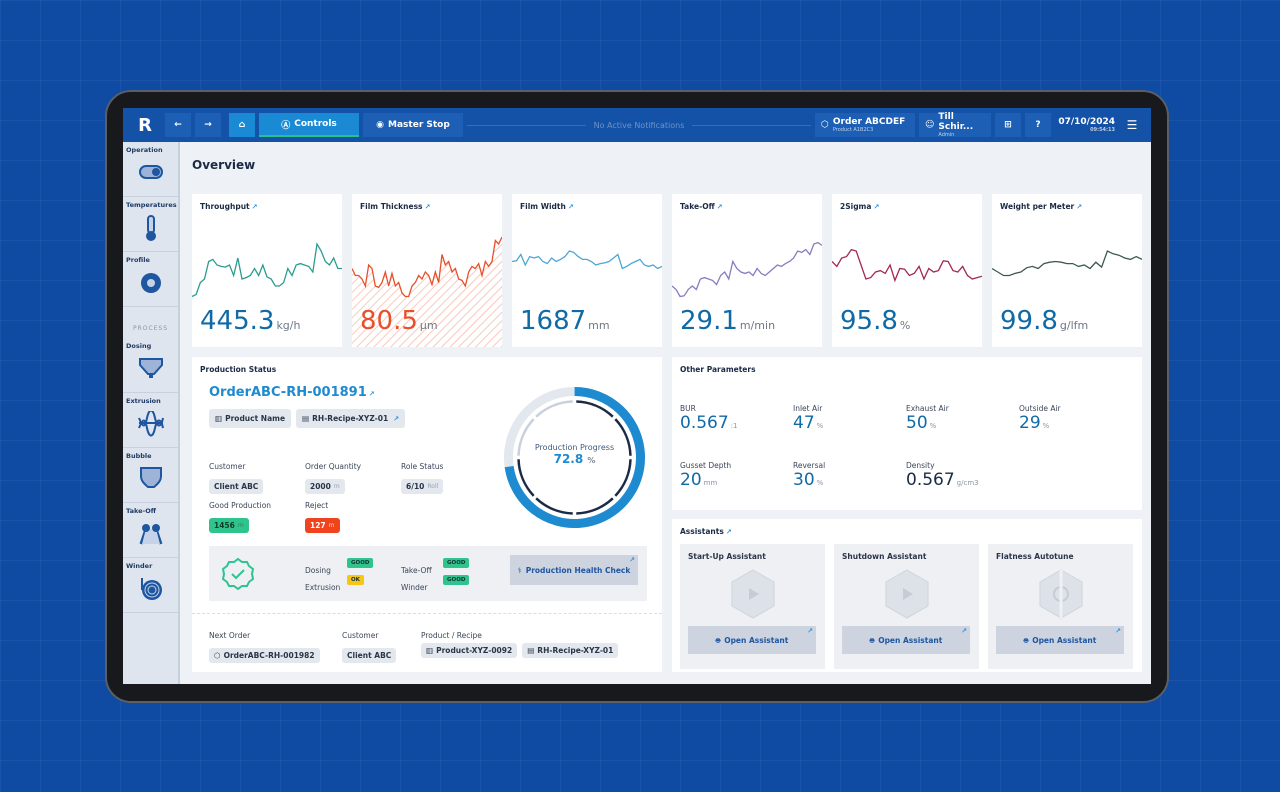 The width and height of the screenshot is (1280, 792). Describe the element at coordinates (706, 531) in the screenshot. I see `assistants-title: Assistants ↗` at that location.